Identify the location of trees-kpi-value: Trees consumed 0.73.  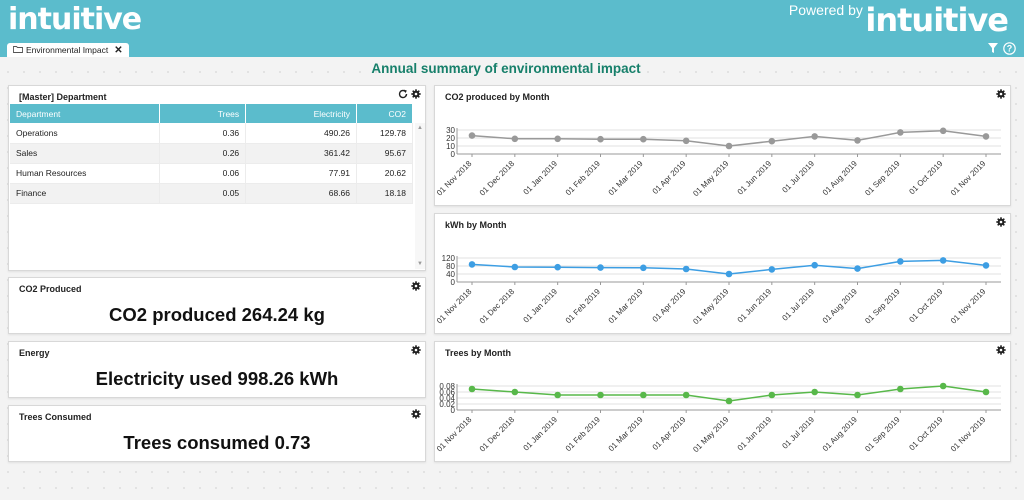
(217, 442).